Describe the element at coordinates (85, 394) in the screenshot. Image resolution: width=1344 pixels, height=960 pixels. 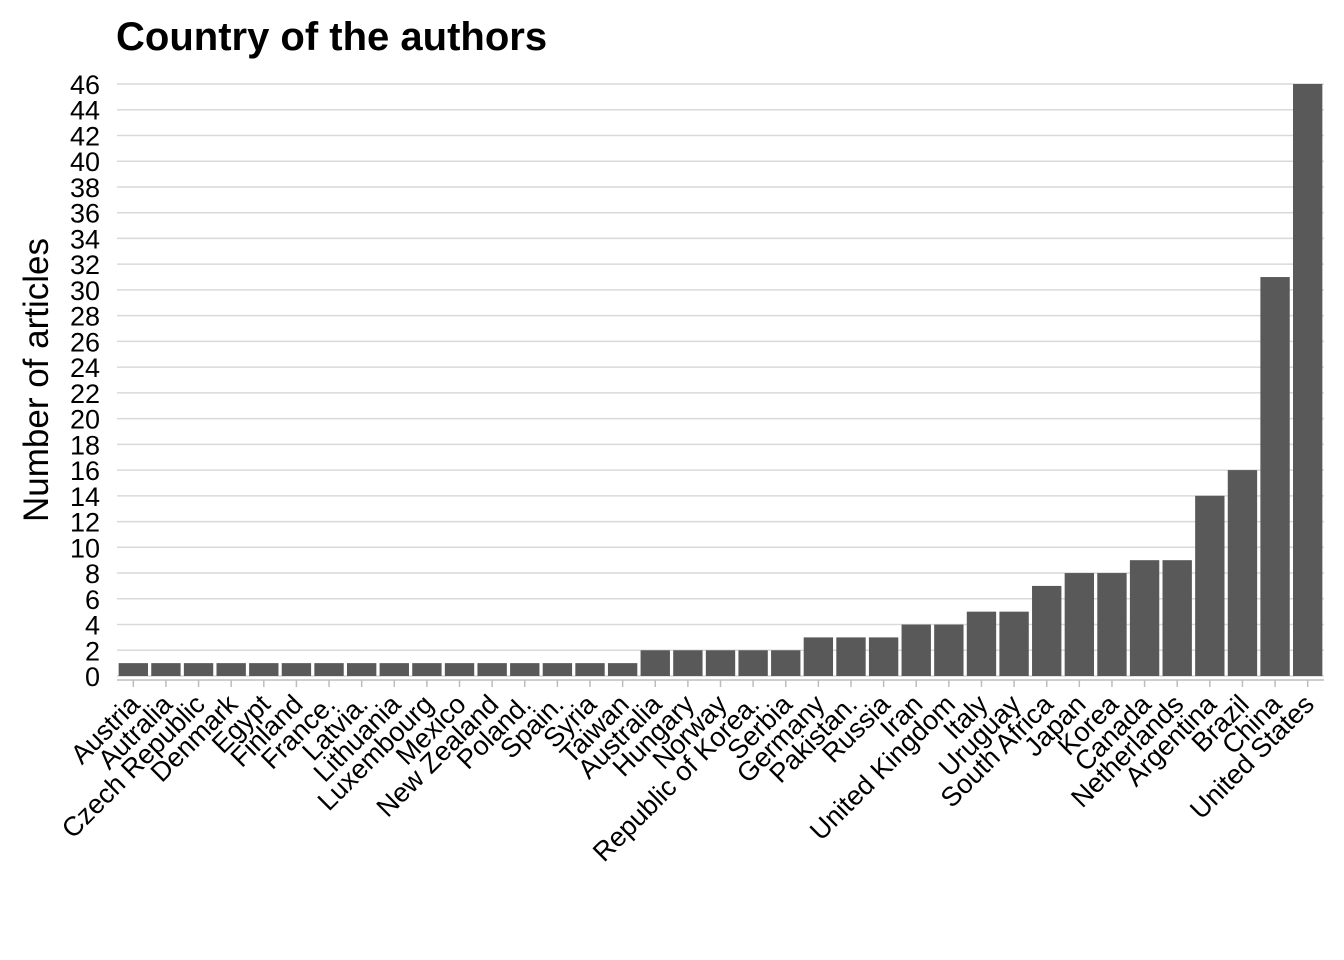
I see `y-tick-label: 22` at that location.